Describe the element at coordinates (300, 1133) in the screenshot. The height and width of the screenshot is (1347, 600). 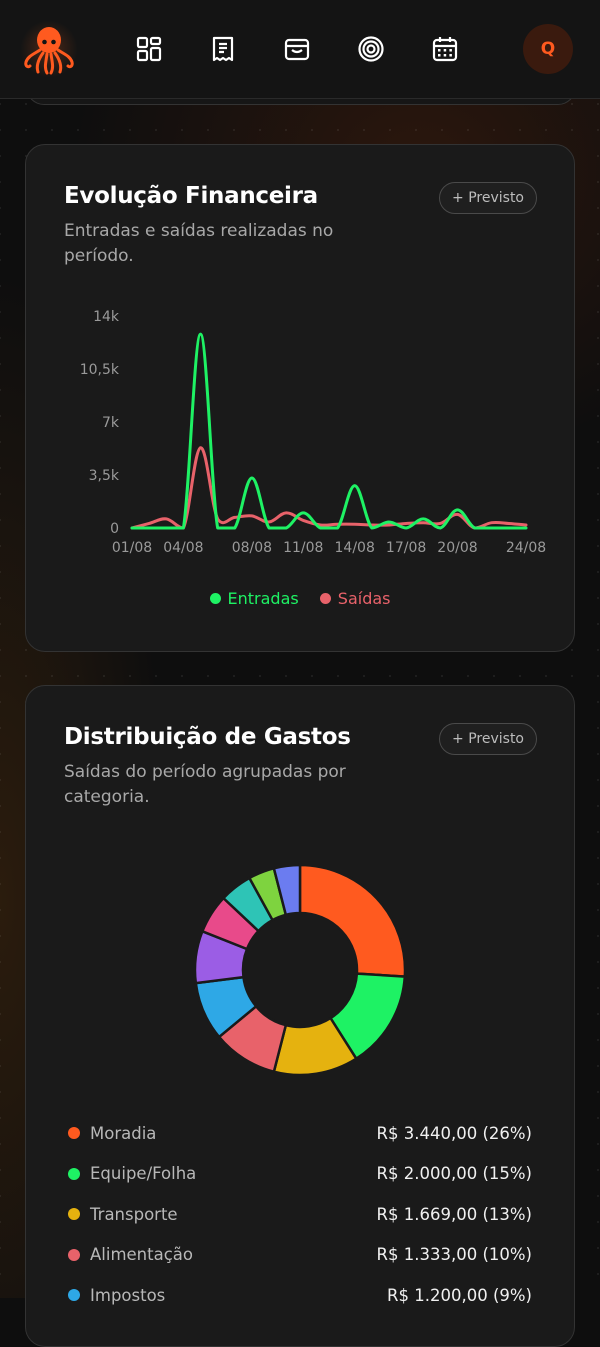
I see `category-row: Moradia R$ 3.440,00 (26%)` at that location.